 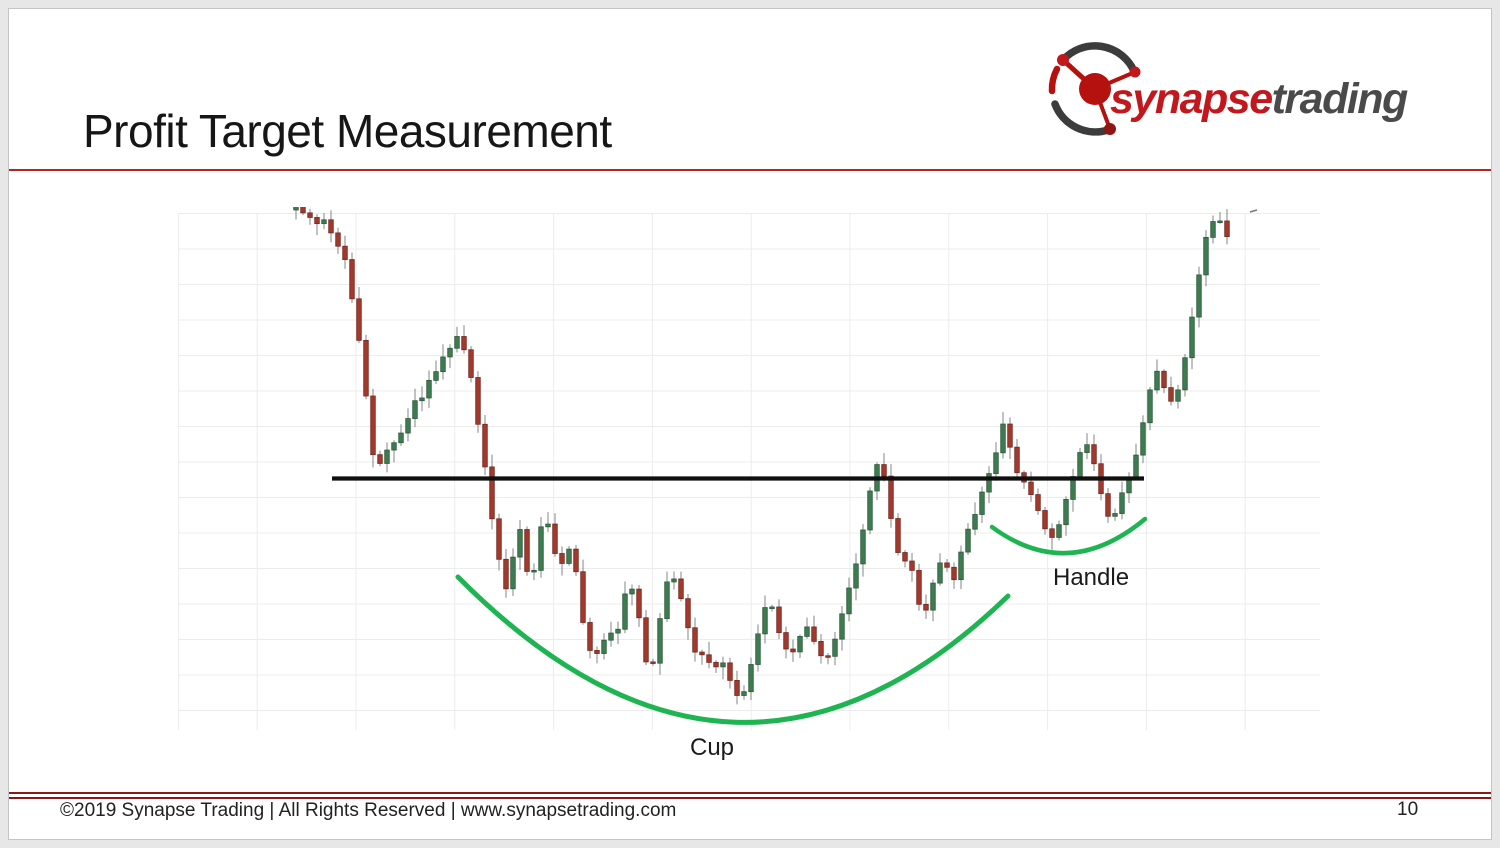 I want to click on logo-text: synapsetrading, so click(x=1259, y=99).